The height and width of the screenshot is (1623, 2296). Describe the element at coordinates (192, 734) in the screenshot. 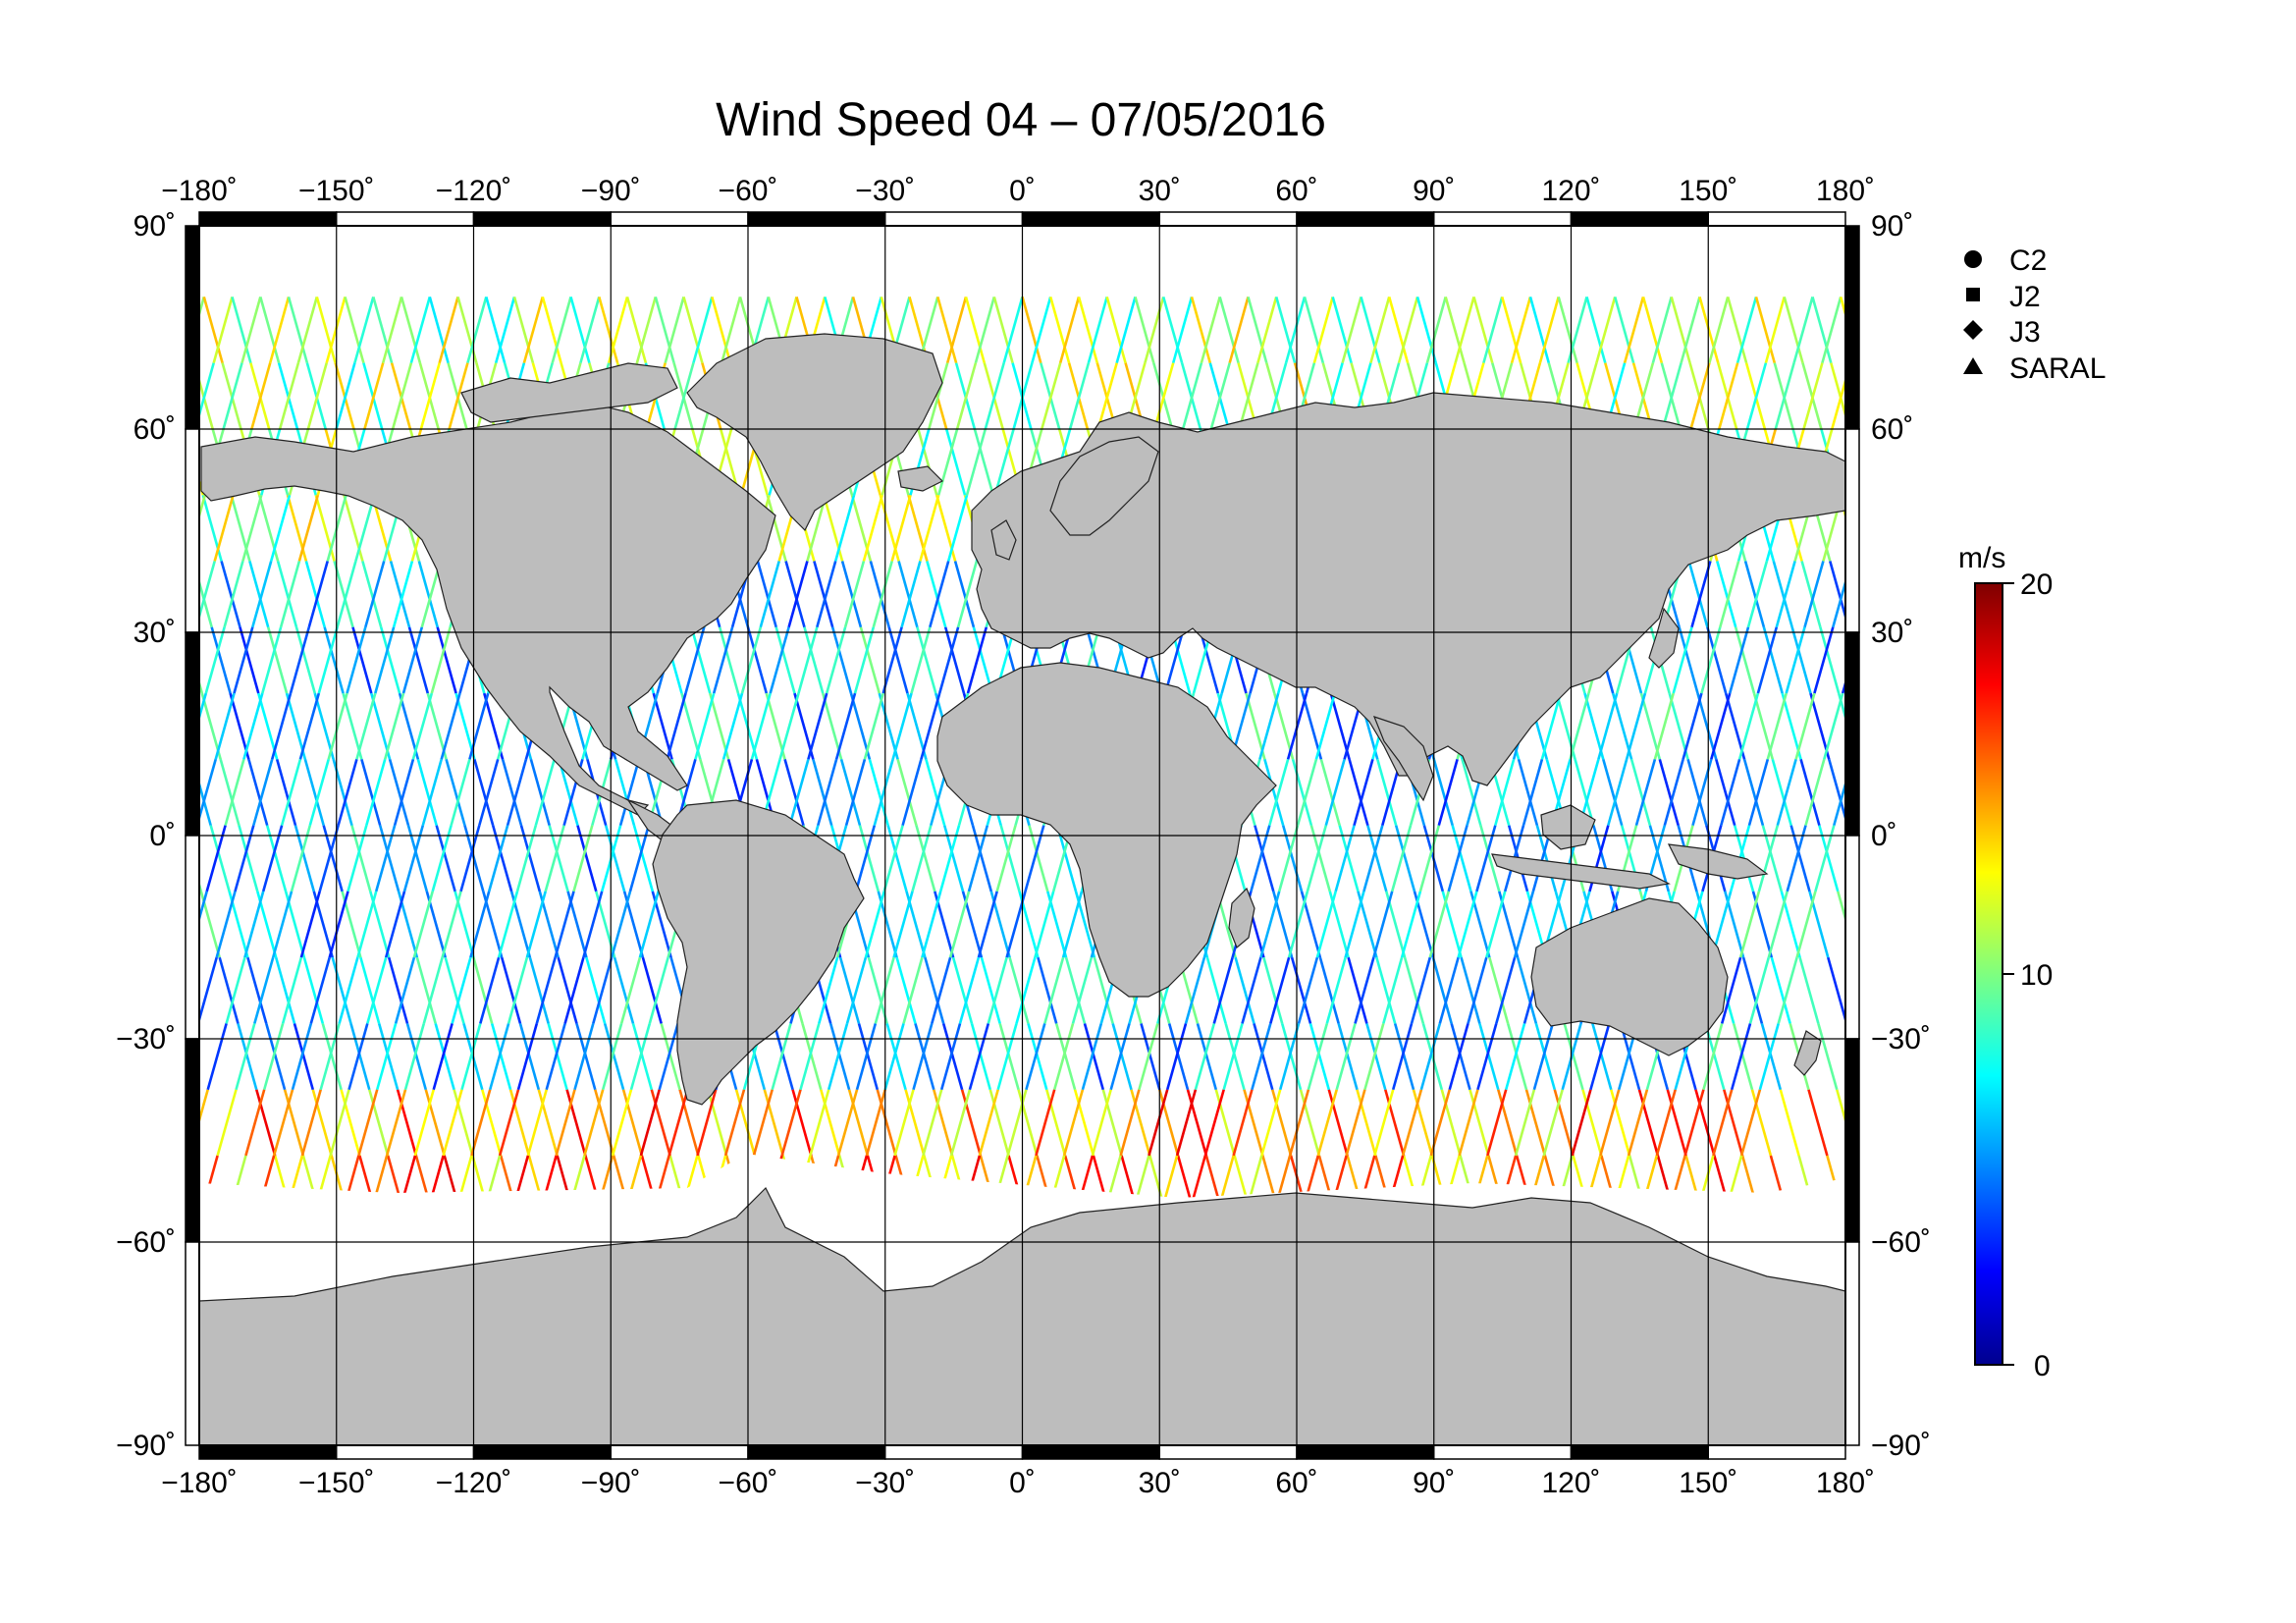

I see `frame-segment-left` at that location.